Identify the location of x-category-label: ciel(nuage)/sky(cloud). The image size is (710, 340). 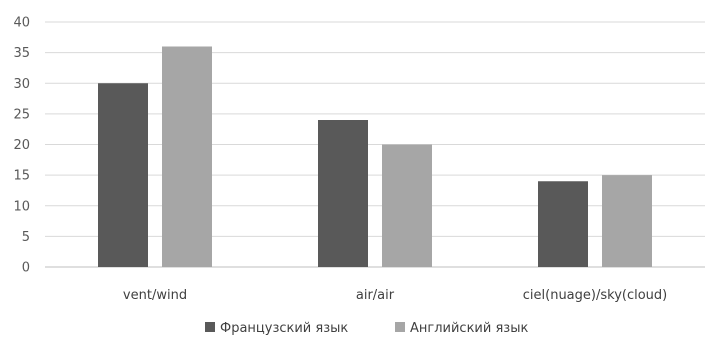
(595, 295).